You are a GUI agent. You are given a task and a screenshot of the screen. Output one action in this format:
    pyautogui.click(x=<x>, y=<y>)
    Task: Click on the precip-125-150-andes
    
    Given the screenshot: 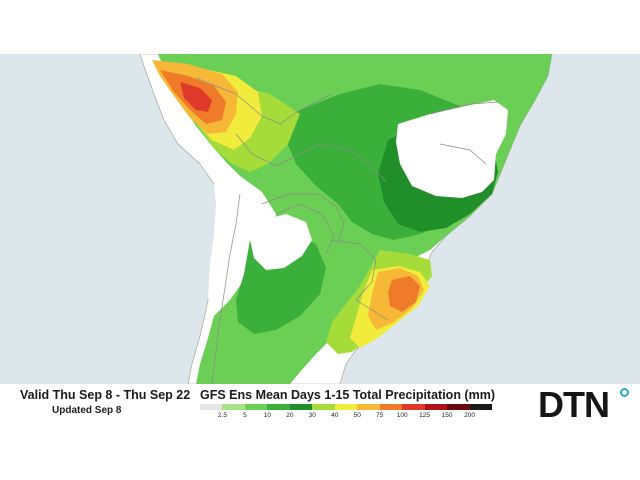 What is the action you would take?
    pyautogui.click(x=196, y=97)
    